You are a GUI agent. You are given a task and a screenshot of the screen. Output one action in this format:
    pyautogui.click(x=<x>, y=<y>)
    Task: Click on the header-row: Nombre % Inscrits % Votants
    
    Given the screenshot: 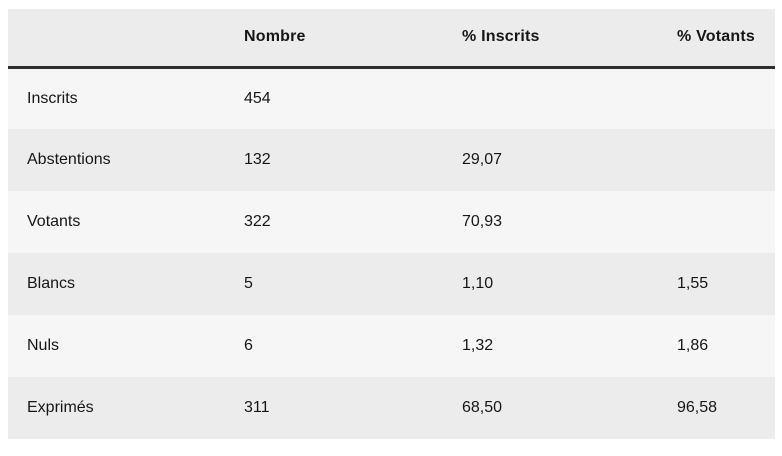 What is the action you would take?
    pyautogui.click(x=391, y=39)
    